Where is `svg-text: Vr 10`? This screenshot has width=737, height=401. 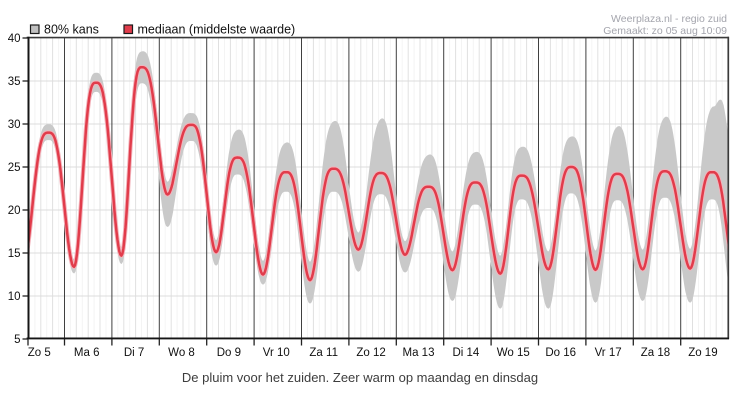 svg-text: Vr 10 is located at coordinates (276, 353).